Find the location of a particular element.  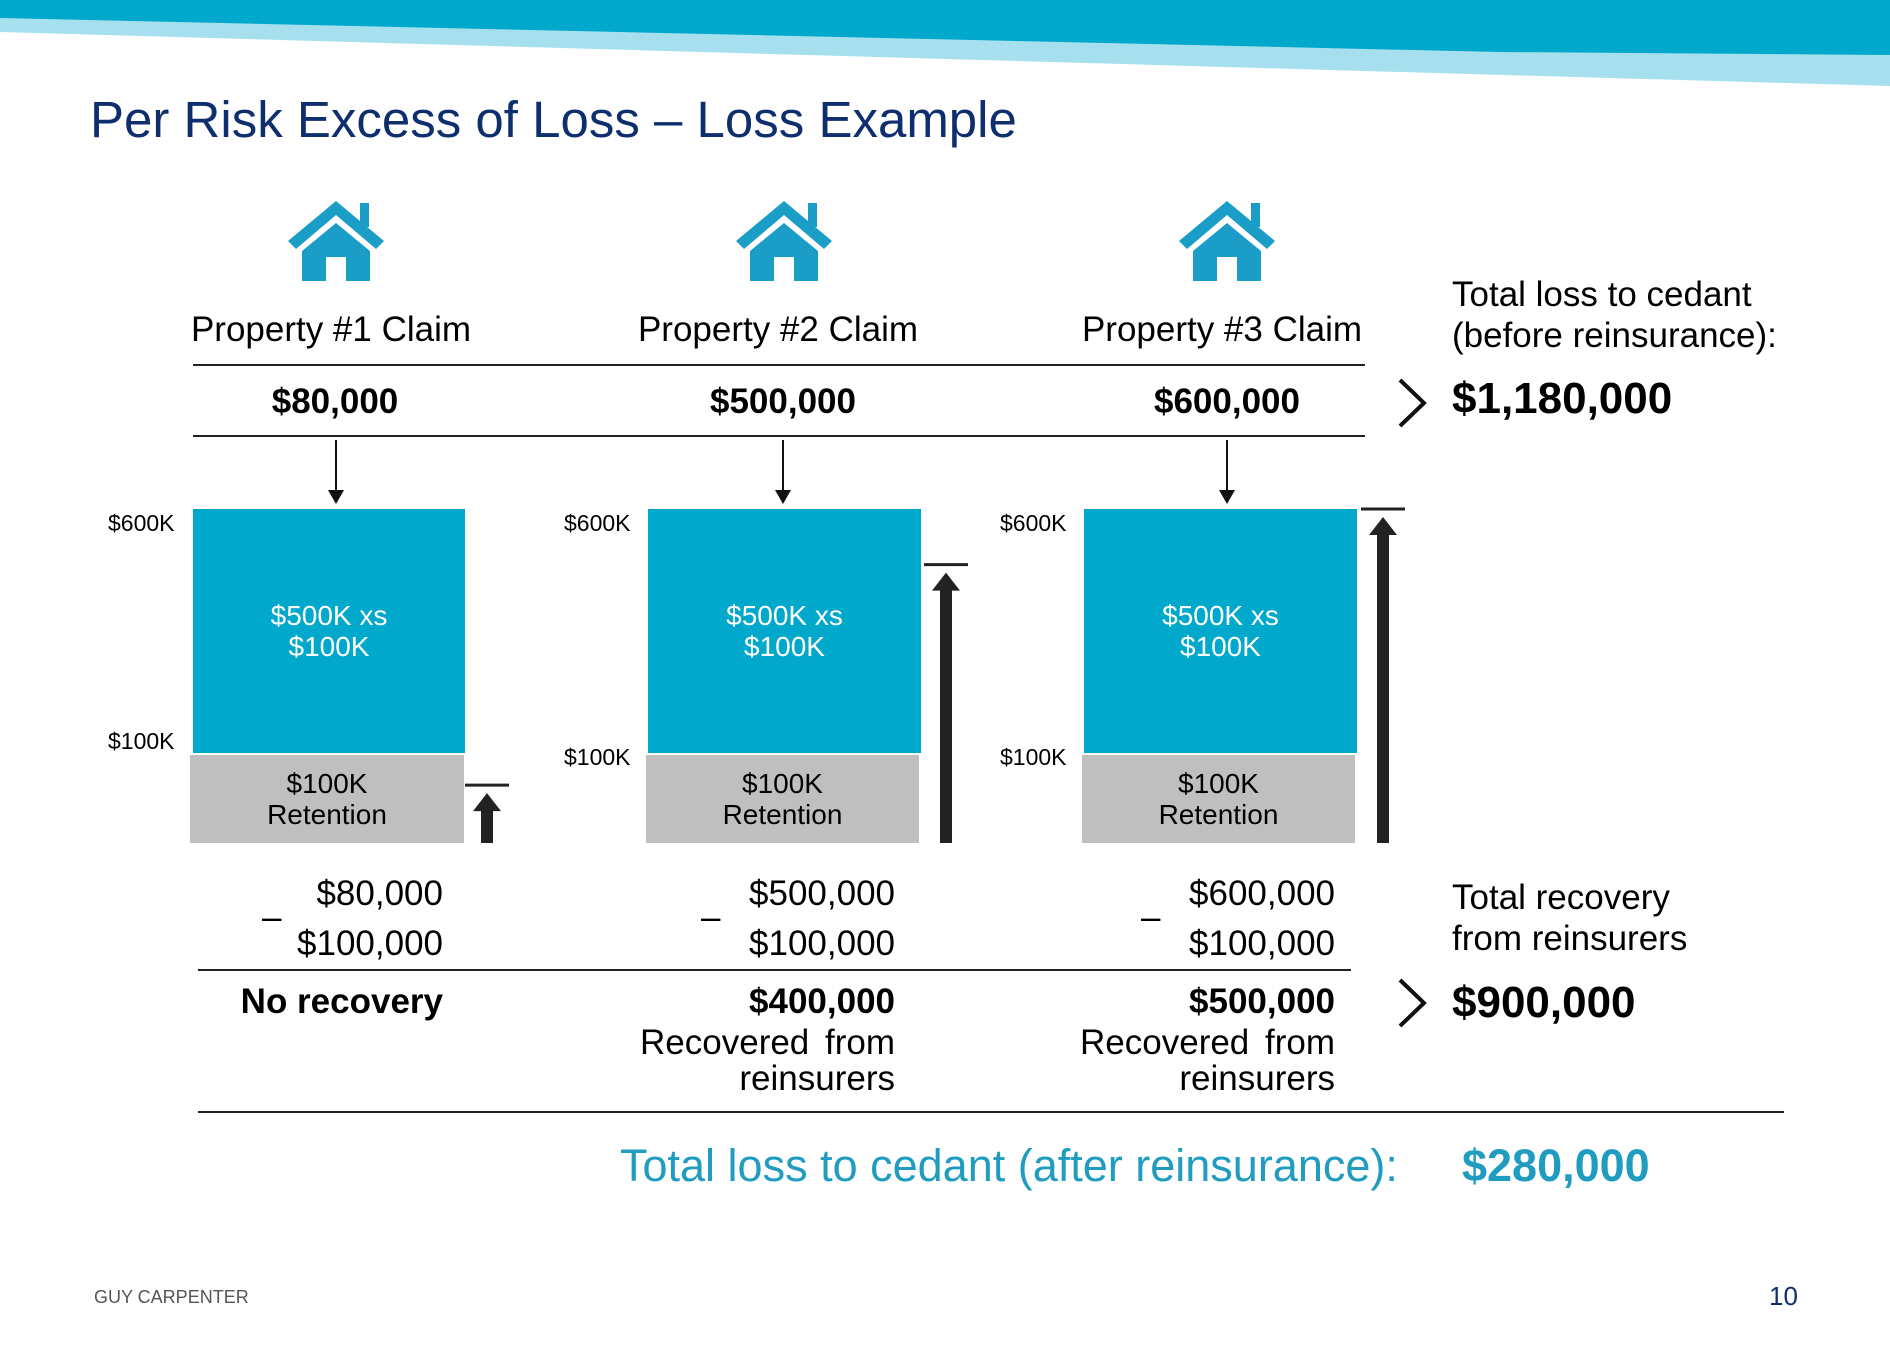

retention-block-property-1: $100K Retention is located at coordinates (327, 799).